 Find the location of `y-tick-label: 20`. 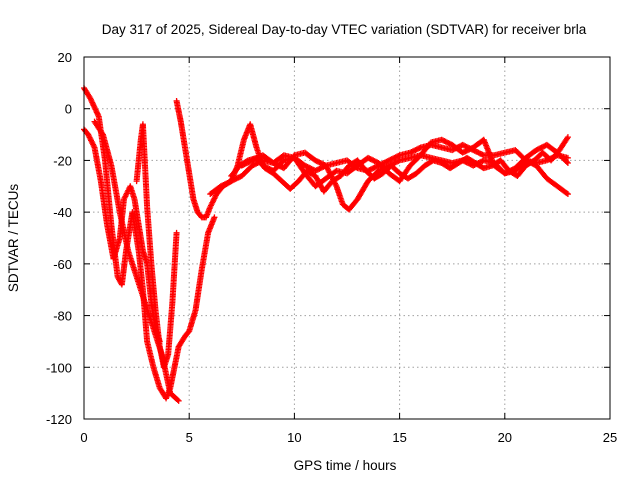

y-tick-label: 20 is located at coordinates (65, 57).